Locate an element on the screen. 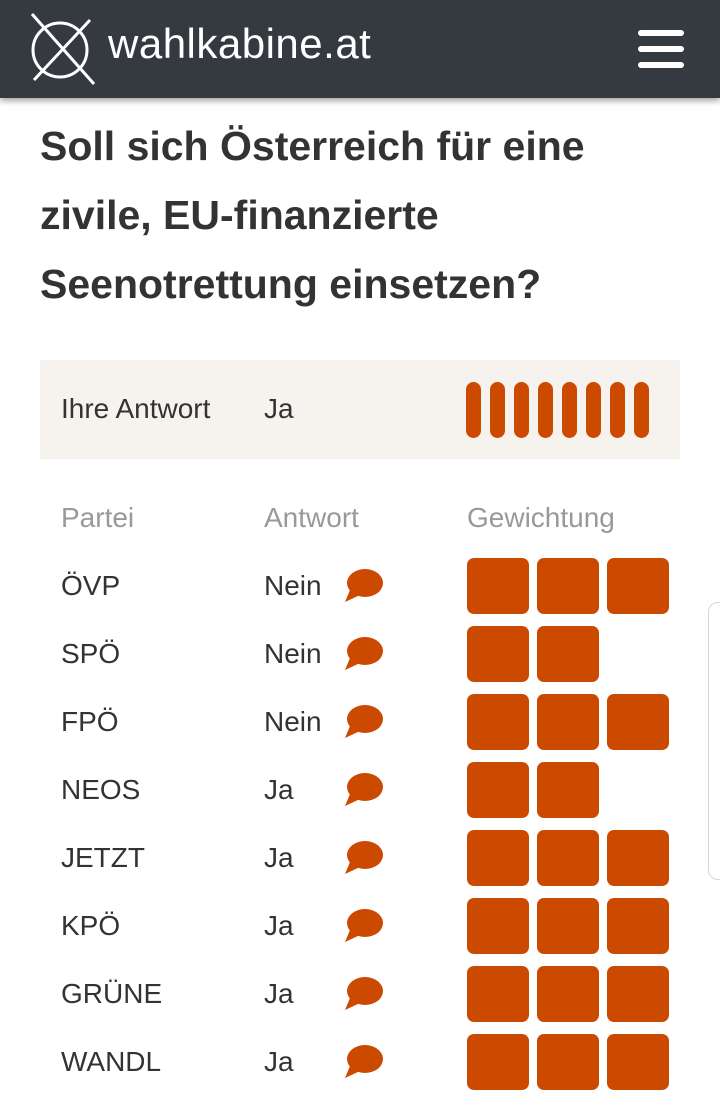  table-row: FPÖ Nein is located at coordinates (360, 728).